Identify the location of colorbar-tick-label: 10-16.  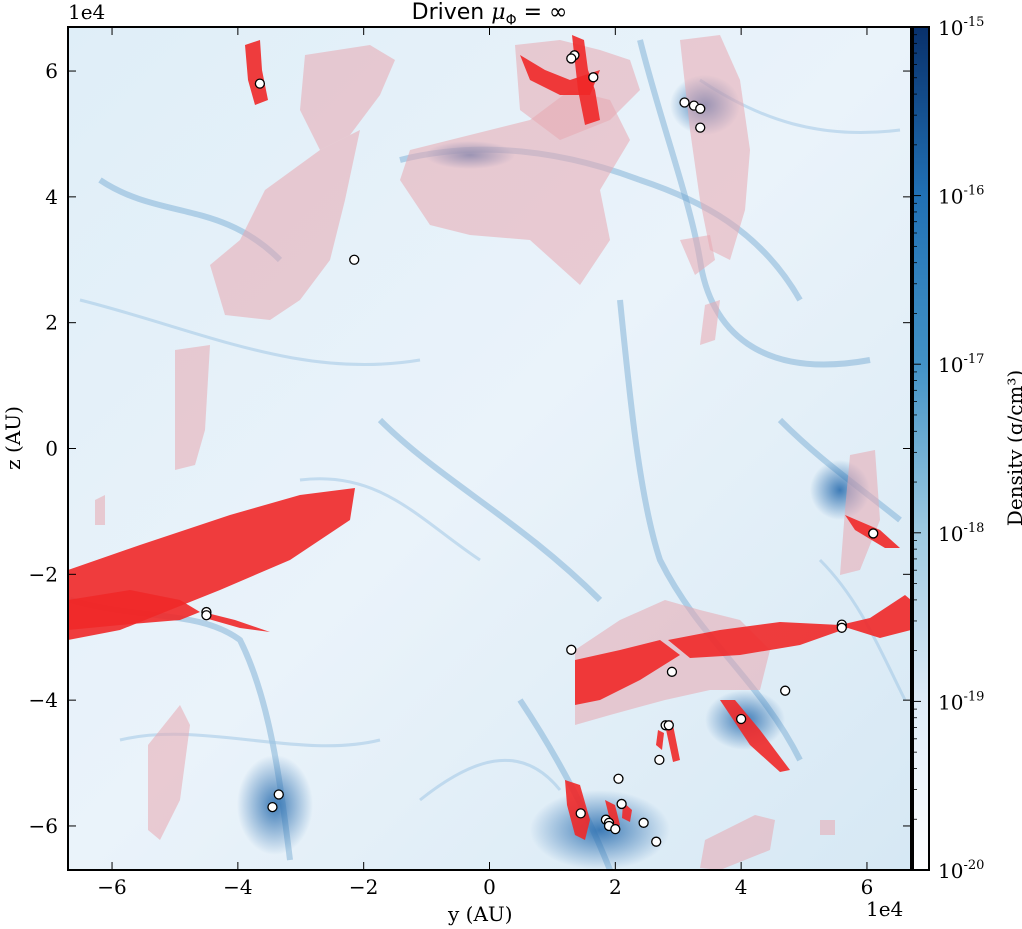
(961, 196).